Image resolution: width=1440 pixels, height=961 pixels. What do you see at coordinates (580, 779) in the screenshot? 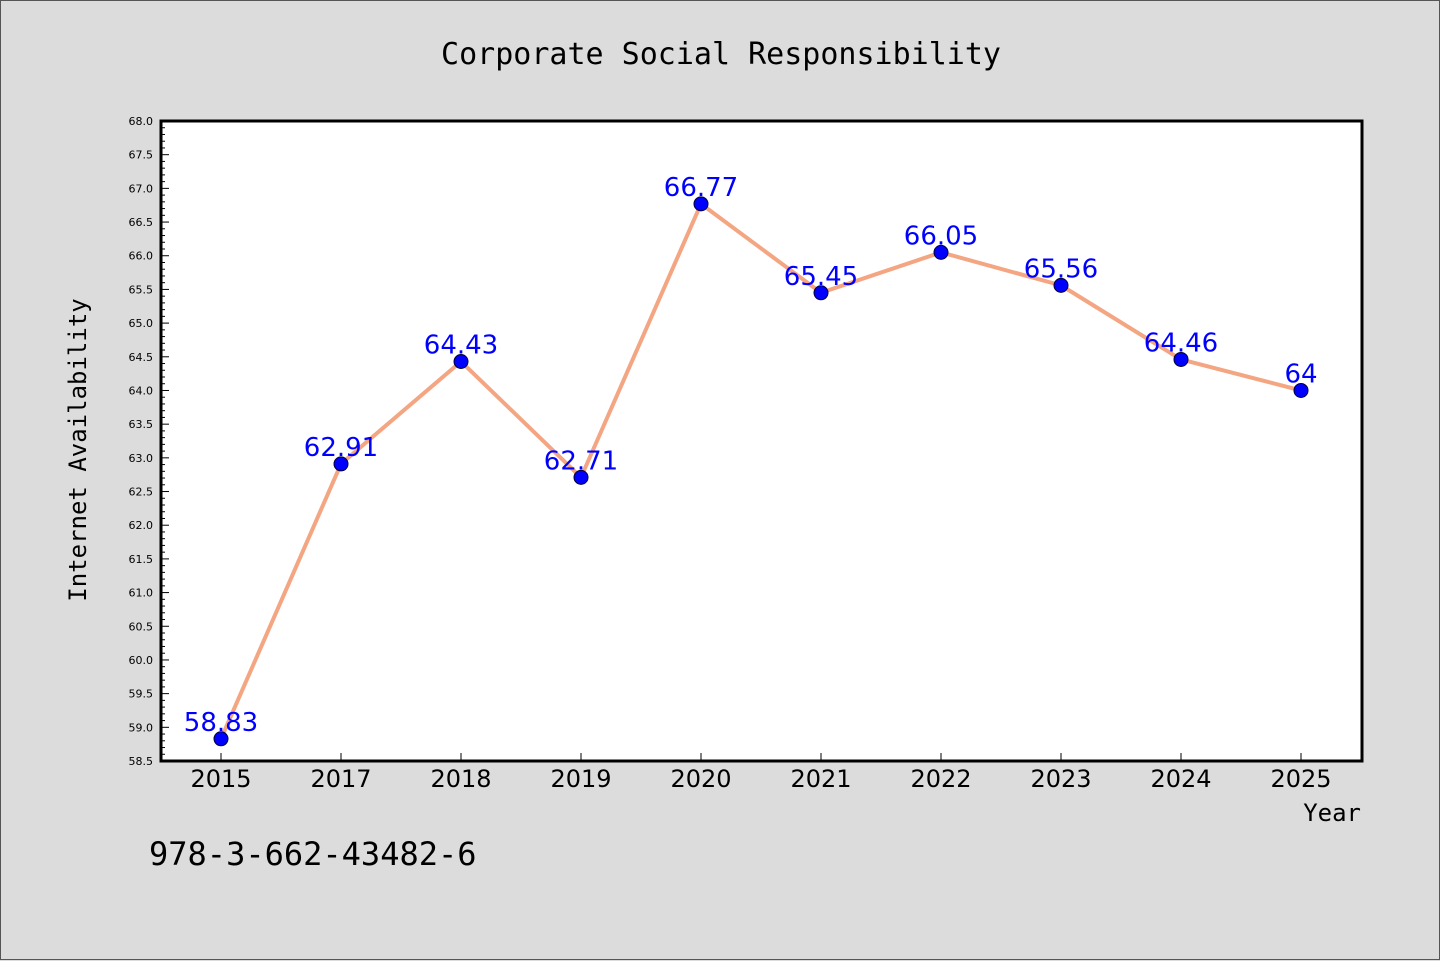
I see `x-tick-label: 2019` at bounding box center [580, 779].